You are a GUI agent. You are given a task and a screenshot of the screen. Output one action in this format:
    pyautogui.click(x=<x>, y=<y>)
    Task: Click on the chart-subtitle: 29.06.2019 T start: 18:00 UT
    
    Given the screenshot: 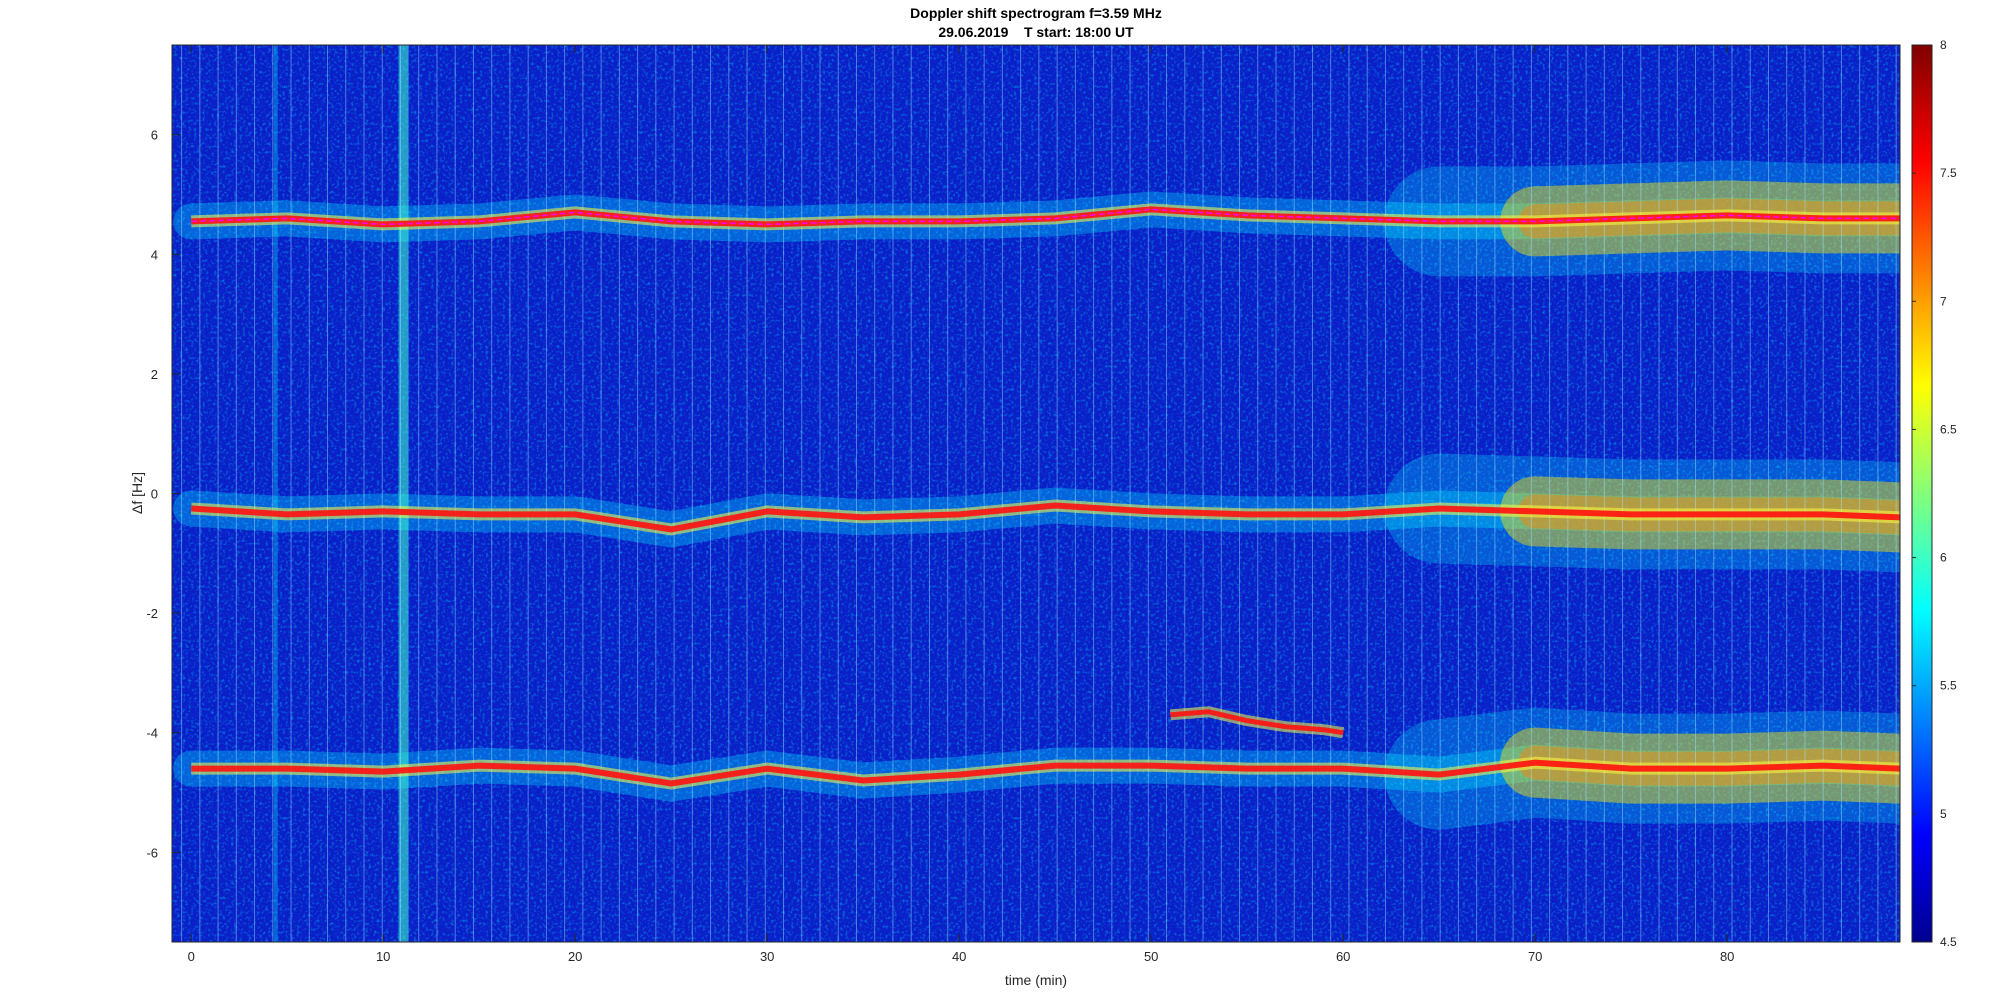 What is the action you would take?
    pyautogui.click(x=1036, y=32)
    